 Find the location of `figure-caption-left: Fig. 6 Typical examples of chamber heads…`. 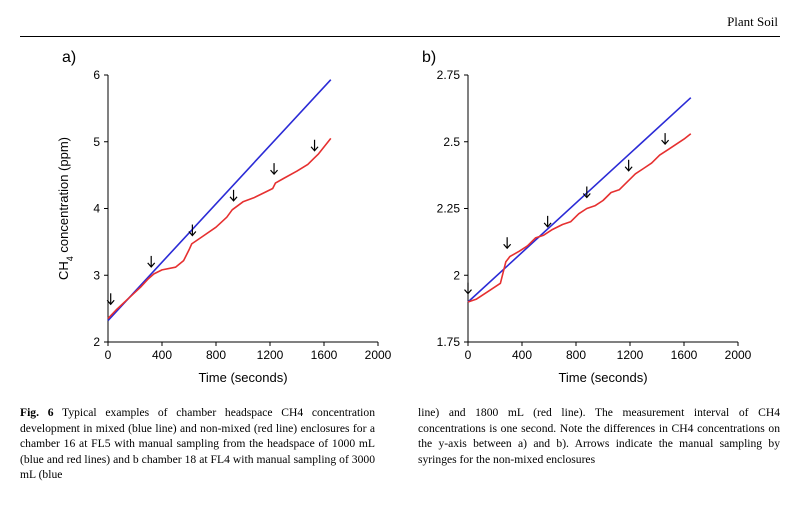

figure-caption-left: Fig. 6 Typical examples of chamber heads… is located at coordinates (197, 444).